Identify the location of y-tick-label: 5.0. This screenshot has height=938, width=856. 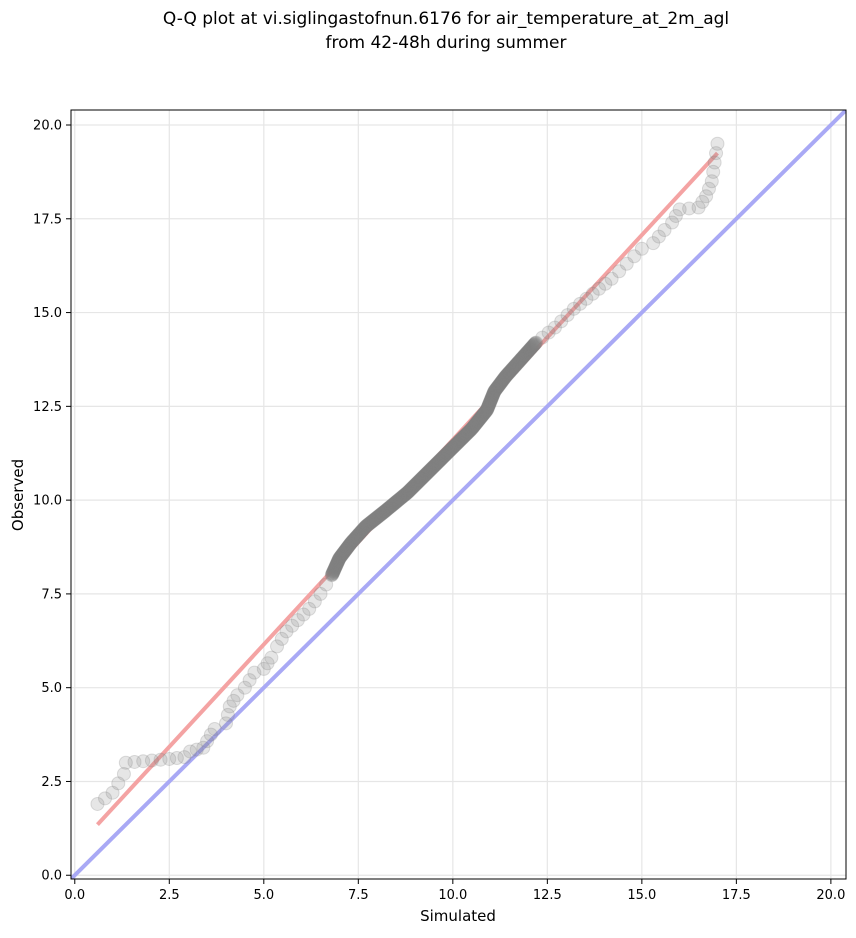
(51, 688).